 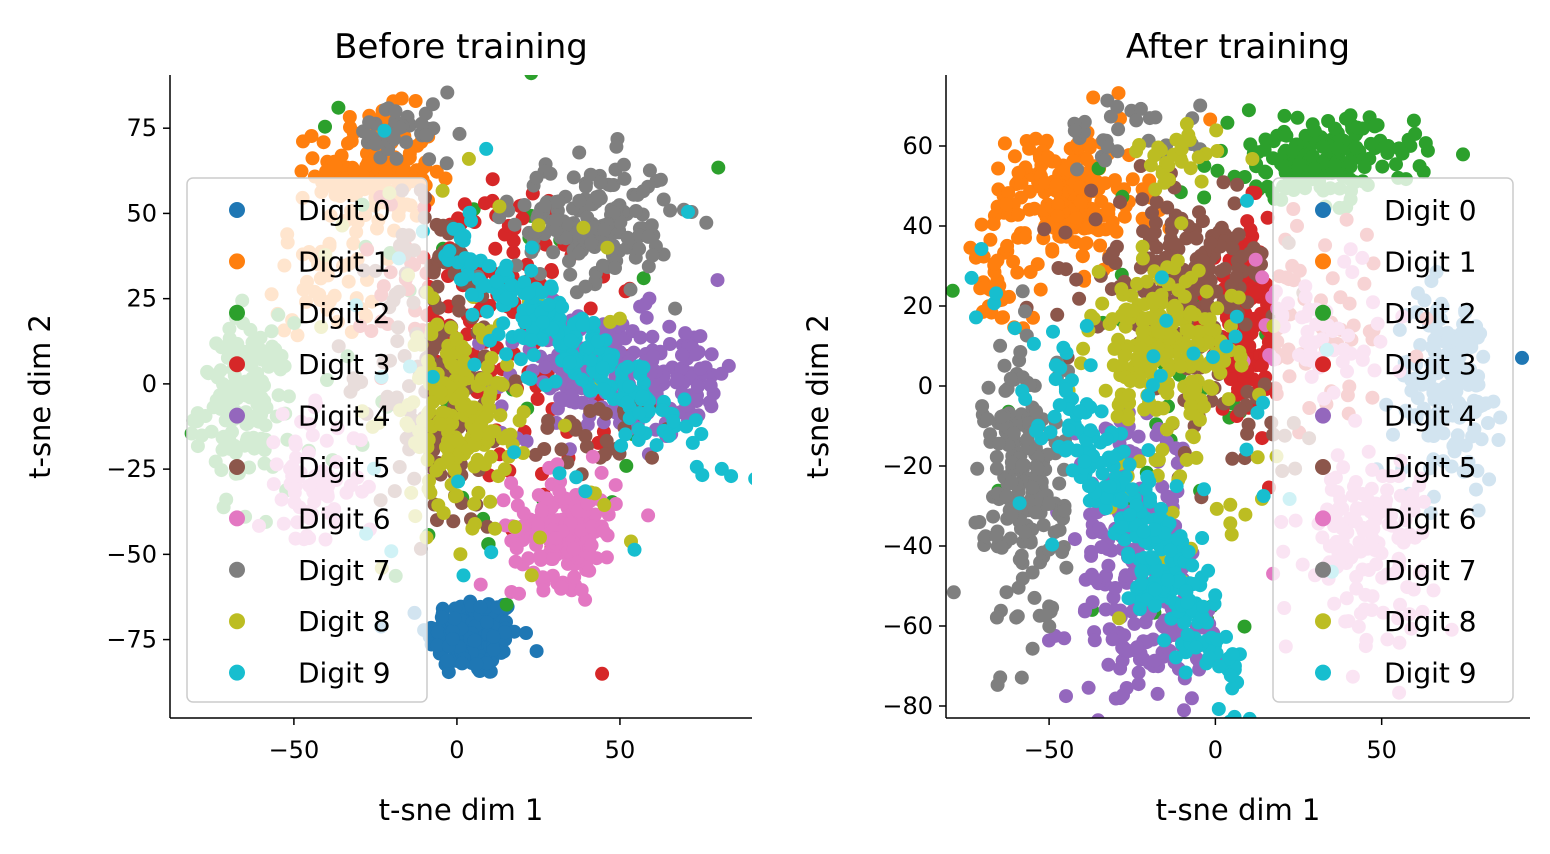 What do you see at coordinates (141, 213) in the screenshot?
I see `y-tick-label: 50` at bounding box center [141, 213].